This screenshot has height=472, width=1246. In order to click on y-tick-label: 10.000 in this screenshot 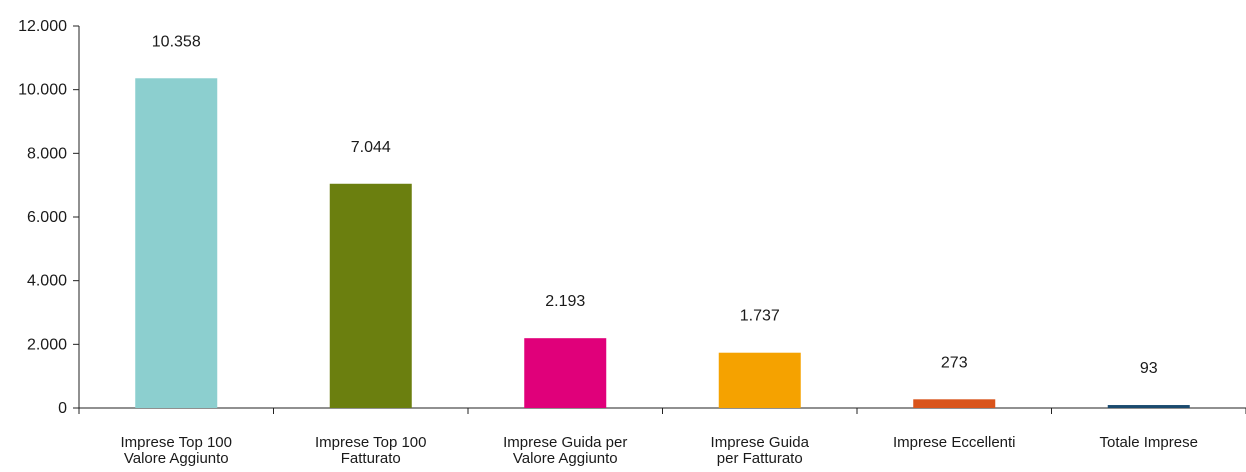, I will do `click(42, 90)`.